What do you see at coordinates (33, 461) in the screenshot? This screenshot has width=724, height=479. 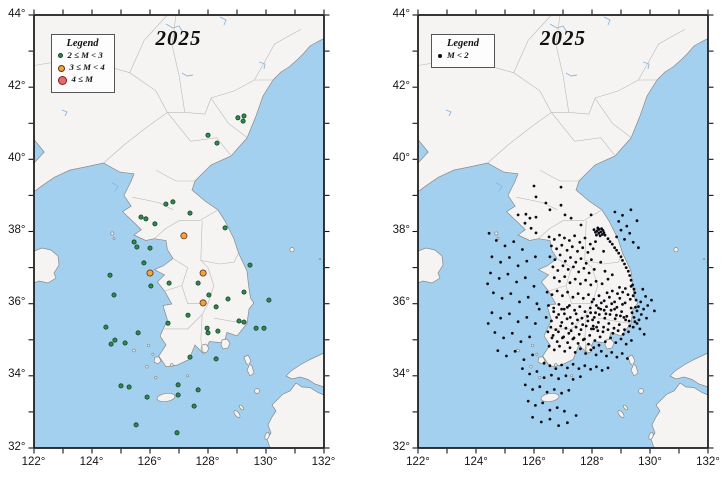 I see `lon-axis-label: 122°` at bounding box center [33, 461].